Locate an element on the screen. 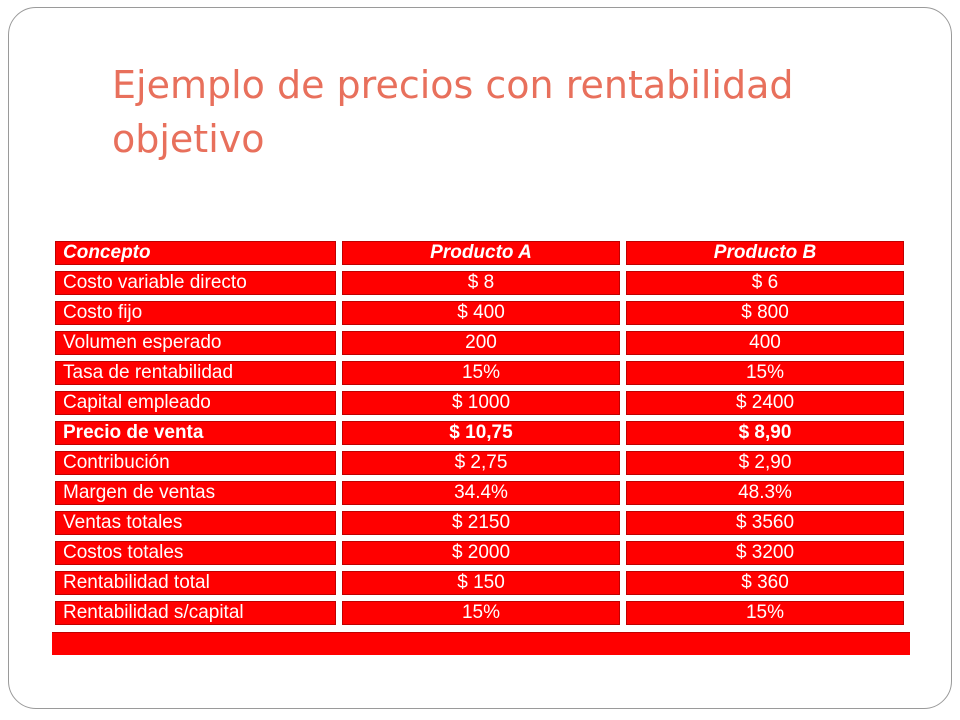 The height and width of the screenshot is (720, 960). row-product-a-cell: $ 1000 is located at coordinates (481, 403).